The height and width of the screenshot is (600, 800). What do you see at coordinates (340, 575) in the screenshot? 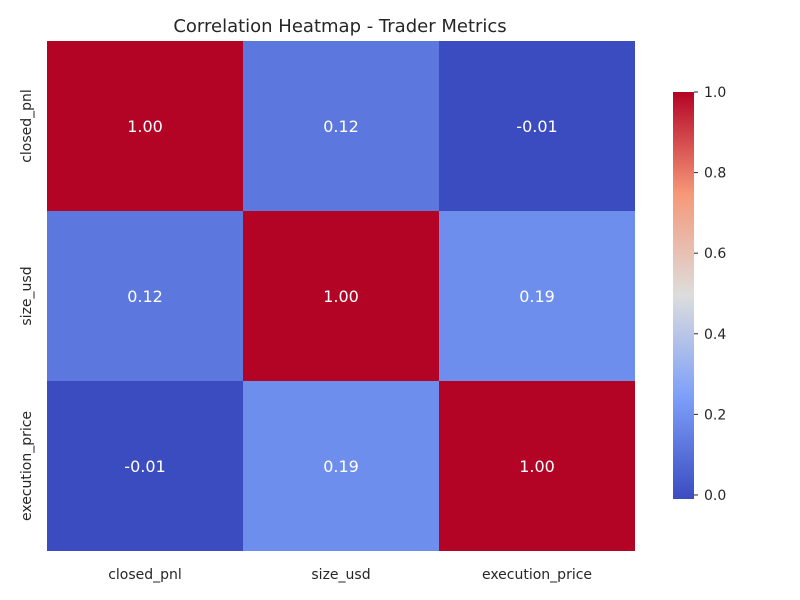
I see `x-tick-label: size_usd` at bounding box center [340, 575].